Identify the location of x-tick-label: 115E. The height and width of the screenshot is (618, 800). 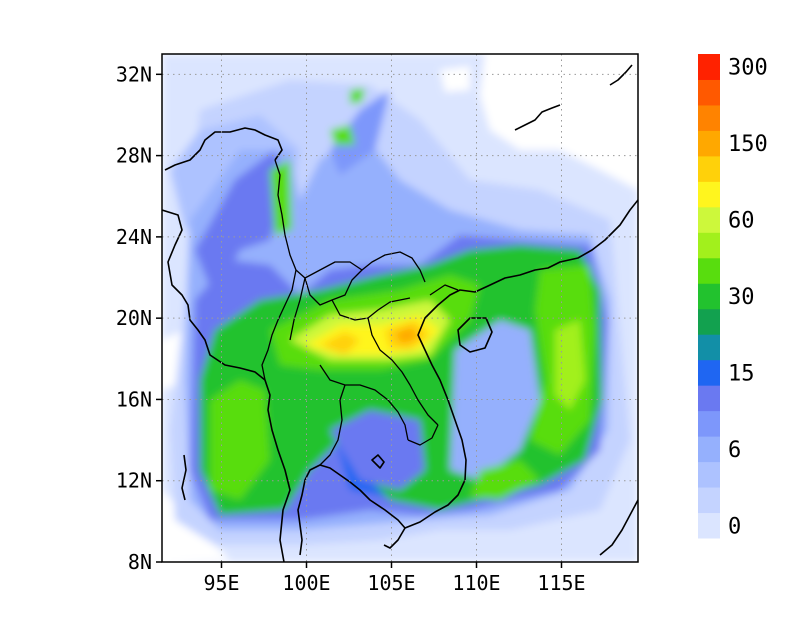
(561, 583).